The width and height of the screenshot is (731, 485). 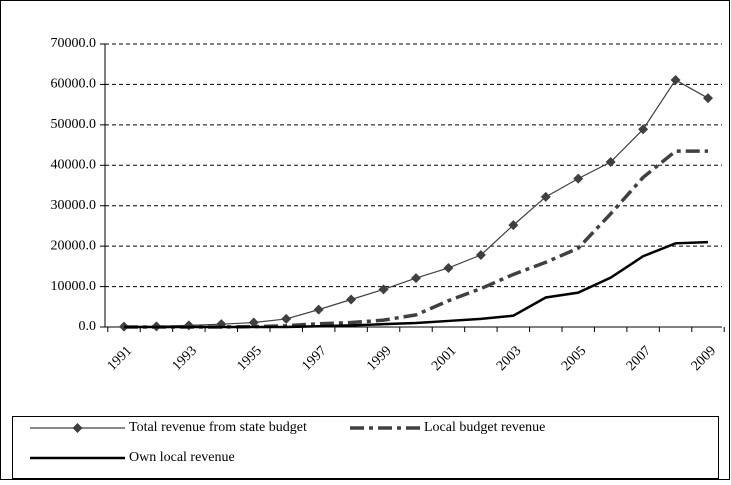 What do you see at coordinates (182, 457) in the screenshot?
I see `legend-label: Own local revenue` at bounding box center [182, 457].